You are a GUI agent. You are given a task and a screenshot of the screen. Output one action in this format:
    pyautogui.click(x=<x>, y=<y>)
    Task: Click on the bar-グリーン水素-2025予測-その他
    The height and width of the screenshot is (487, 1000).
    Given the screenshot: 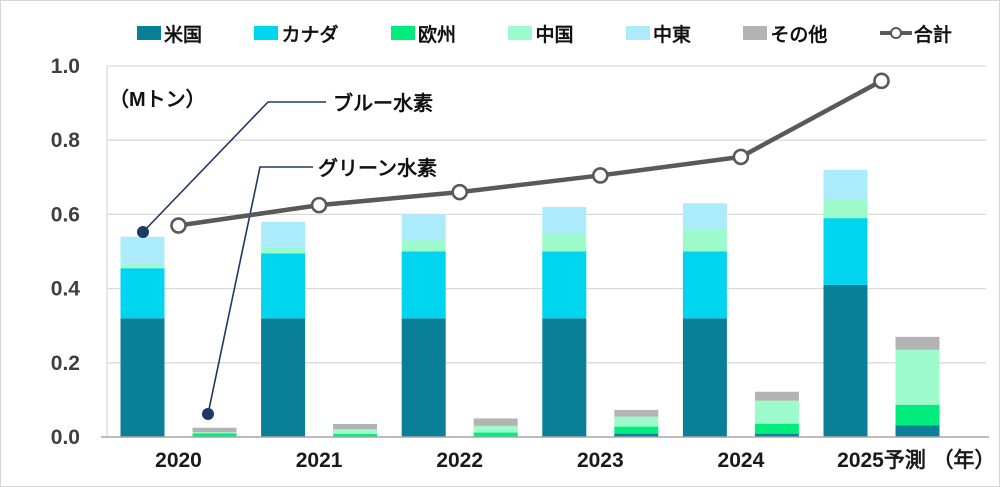 What is the action you would take?
    pyautogui.click(x=917, y=343)
    